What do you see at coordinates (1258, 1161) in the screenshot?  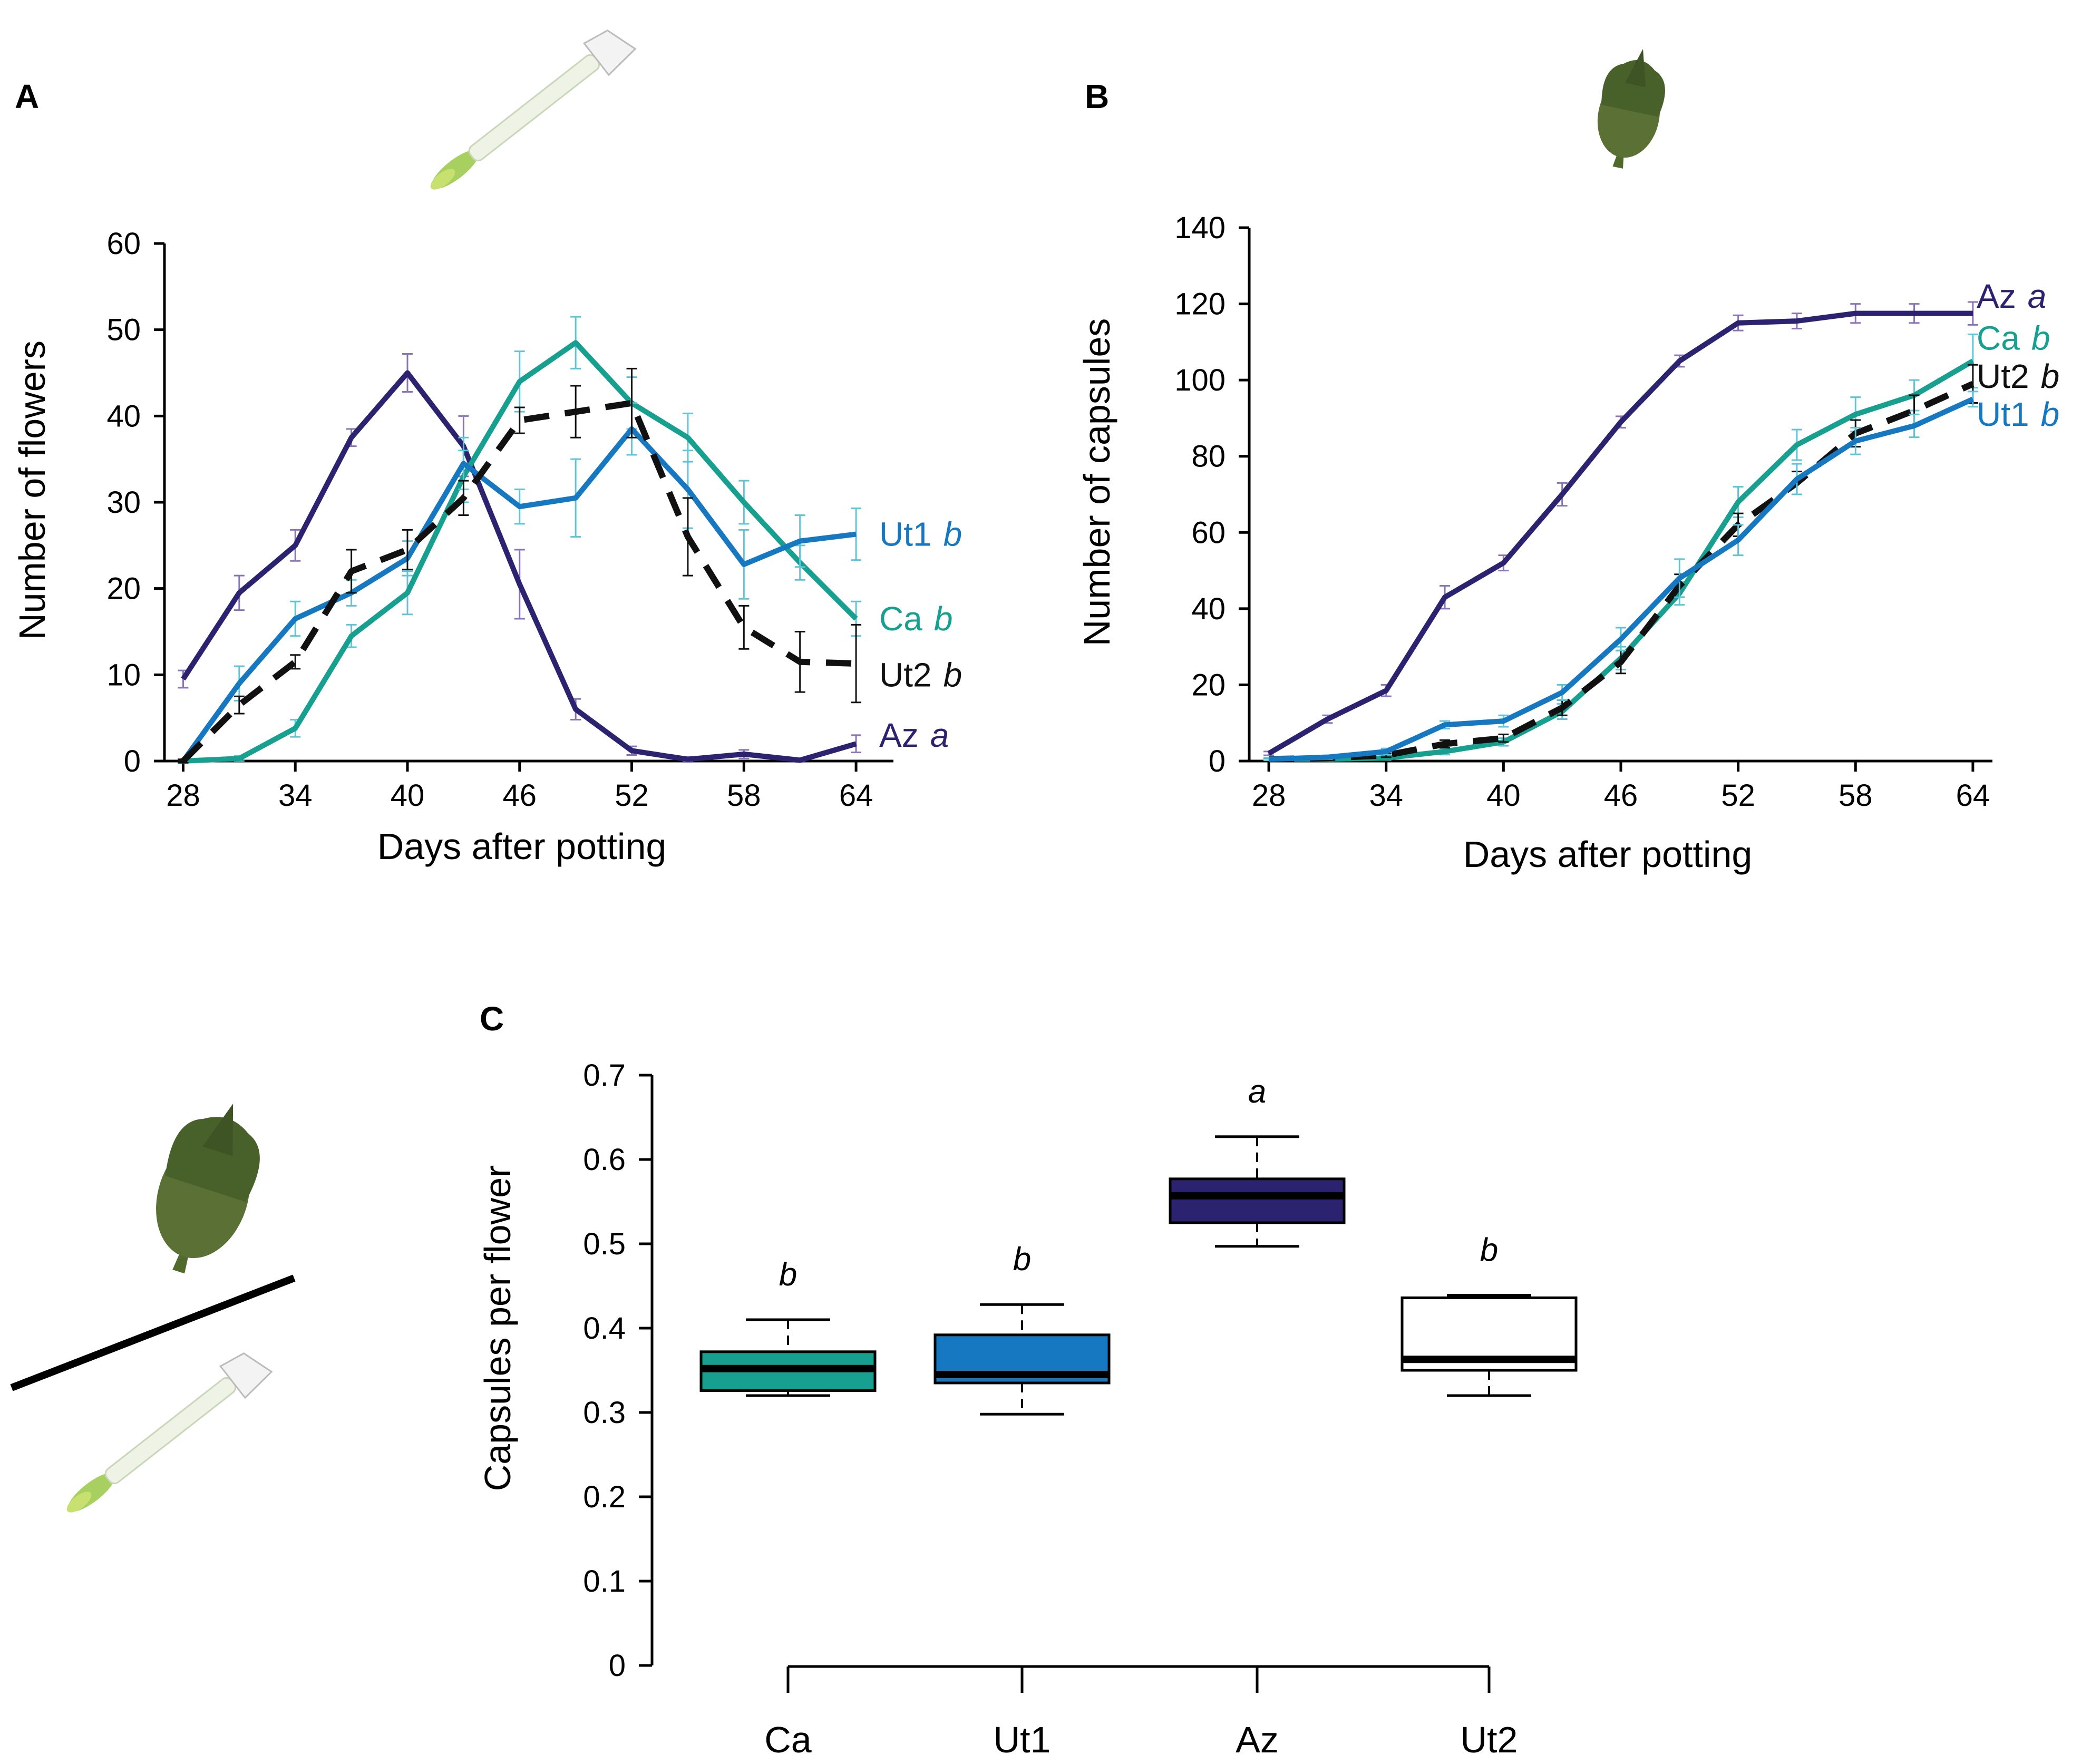 I see `box-az: a` at bounding box center [1258, 1161].